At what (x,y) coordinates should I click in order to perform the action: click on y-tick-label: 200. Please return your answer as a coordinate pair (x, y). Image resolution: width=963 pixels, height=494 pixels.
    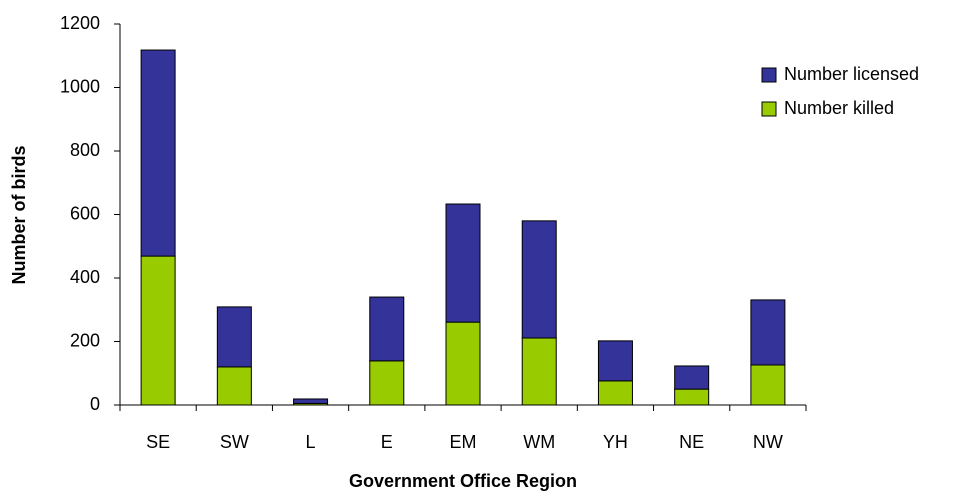
    Looking at the image, I should click on (85, 340).